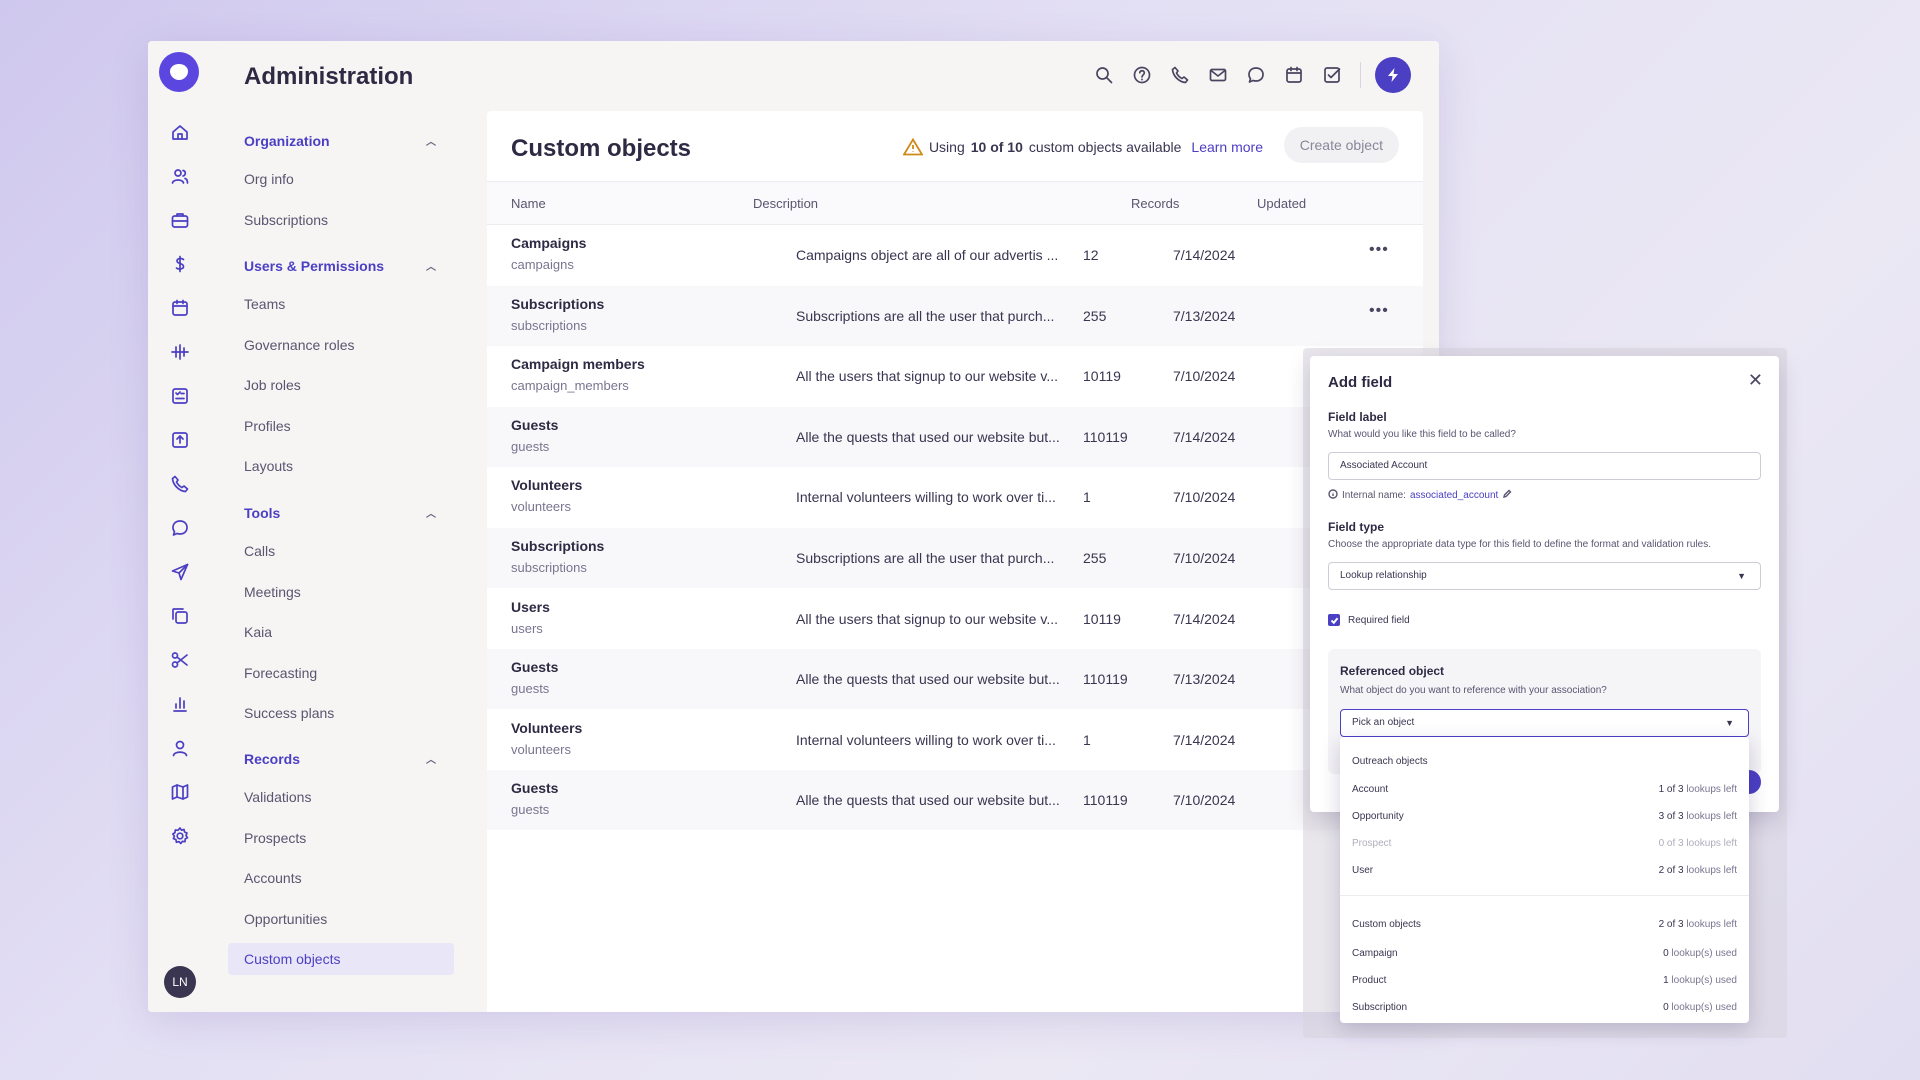 The width and height of the screenshot is (1920, 1080). I want to click on required-field-toggle: Required field, so click(1369, 620).